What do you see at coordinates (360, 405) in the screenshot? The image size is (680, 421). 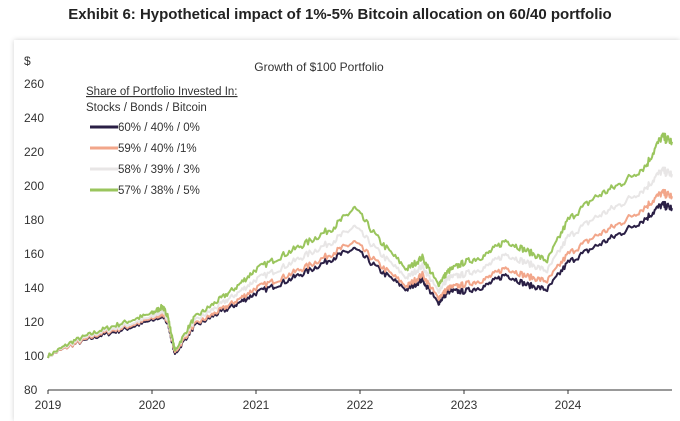 I see `x-tick-label: 2022` at bounding box center [360, 405].